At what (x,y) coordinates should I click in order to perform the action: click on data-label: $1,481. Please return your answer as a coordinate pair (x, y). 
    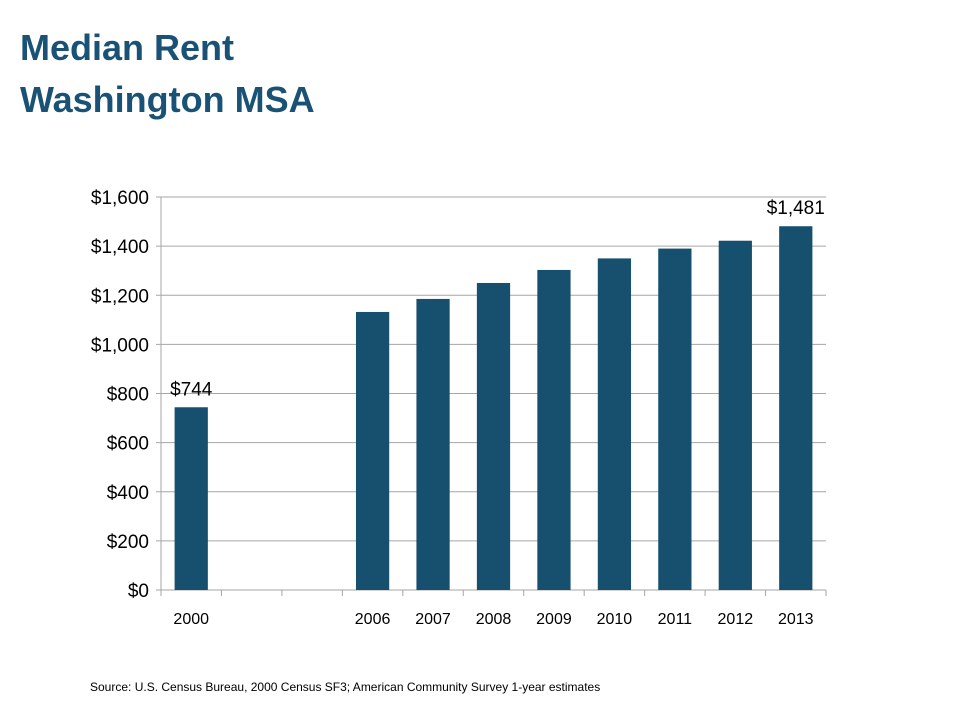
    Looking at the image, I should click on (796, 208).